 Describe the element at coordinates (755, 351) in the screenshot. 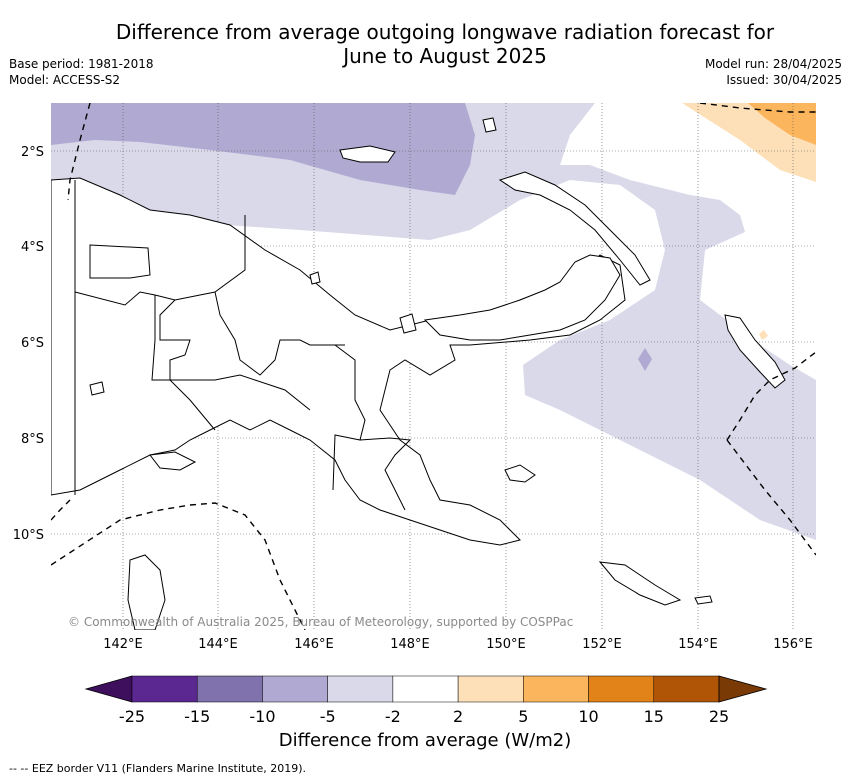

I see `bougainville-island` at that location.